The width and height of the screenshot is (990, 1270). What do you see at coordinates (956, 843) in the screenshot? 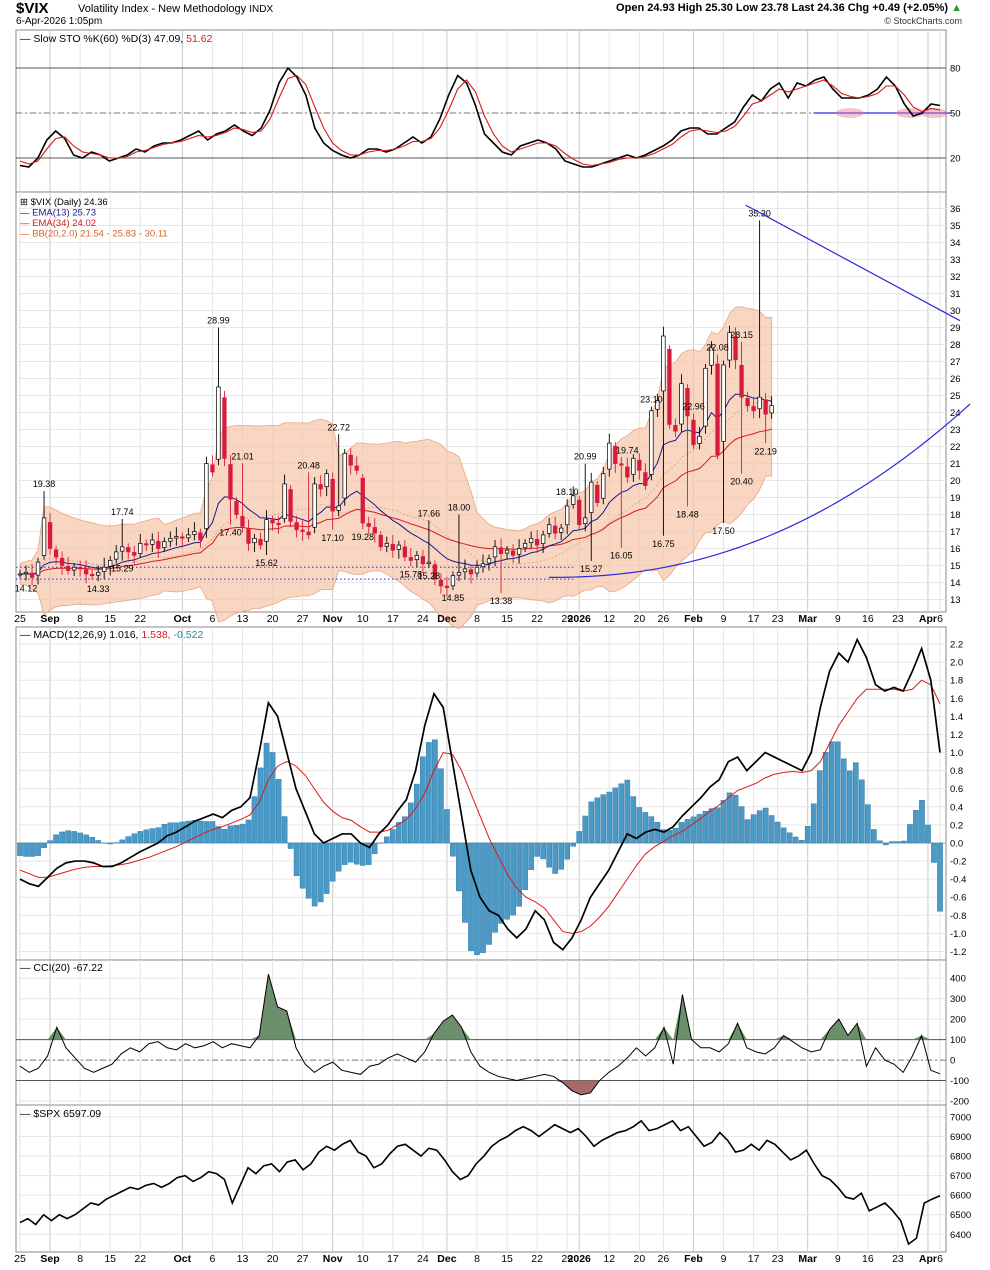
I see `y-tick-label: 0.0` at bounding box center [956, 843].